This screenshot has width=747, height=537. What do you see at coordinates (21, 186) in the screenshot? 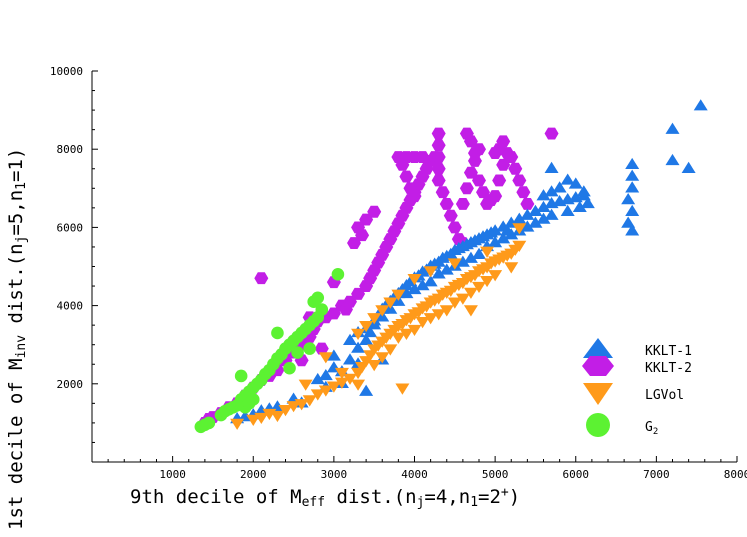
I see `ylabel-part-5: 1` at bounding box center [21, 186].